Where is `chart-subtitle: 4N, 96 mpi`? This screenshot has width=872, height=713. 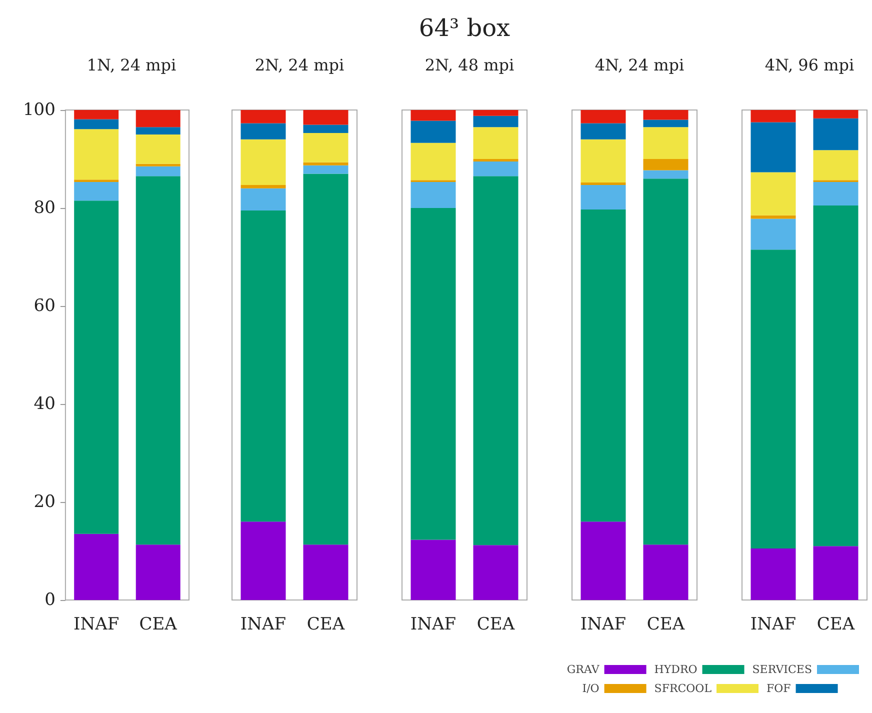 chart-subtitle: 4N, 96 mpi is located at coordinates (809, 65).